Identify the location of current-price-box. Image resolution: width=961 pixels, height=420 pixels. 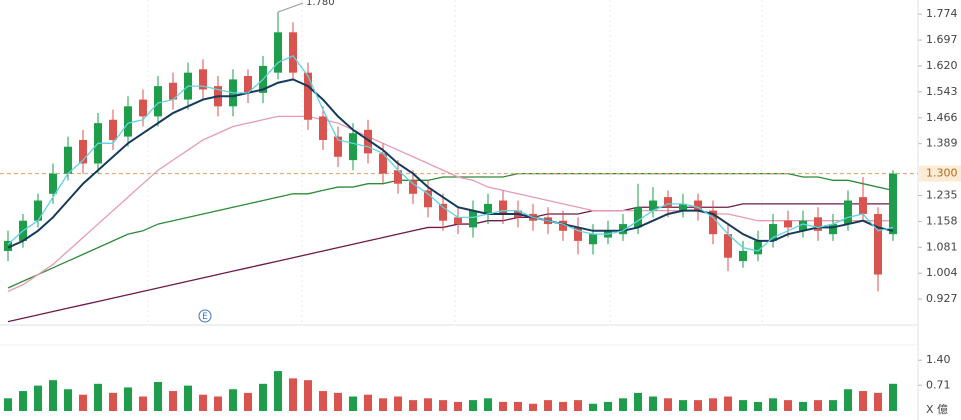
(940, 173).